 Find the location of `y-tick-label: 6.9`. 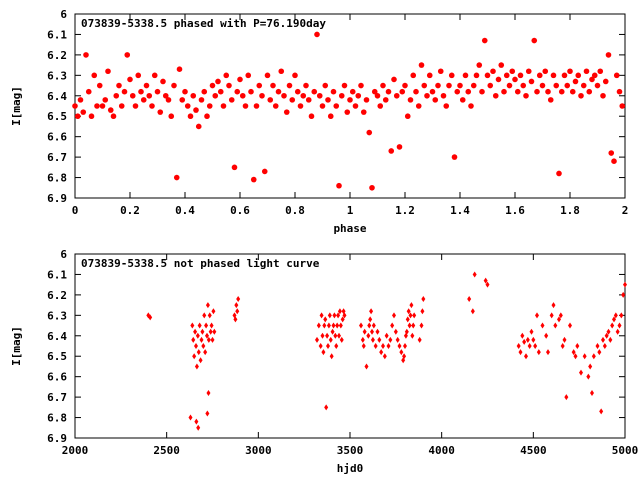

y-tick-label: 6.9 is located at coordinates (57, 438).